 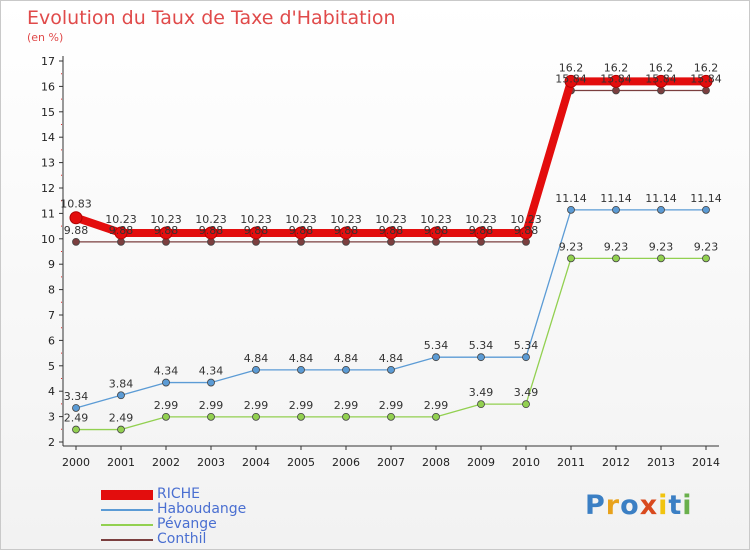 I want to click on x-tick-label: 2001, so click(x=121, y=462).